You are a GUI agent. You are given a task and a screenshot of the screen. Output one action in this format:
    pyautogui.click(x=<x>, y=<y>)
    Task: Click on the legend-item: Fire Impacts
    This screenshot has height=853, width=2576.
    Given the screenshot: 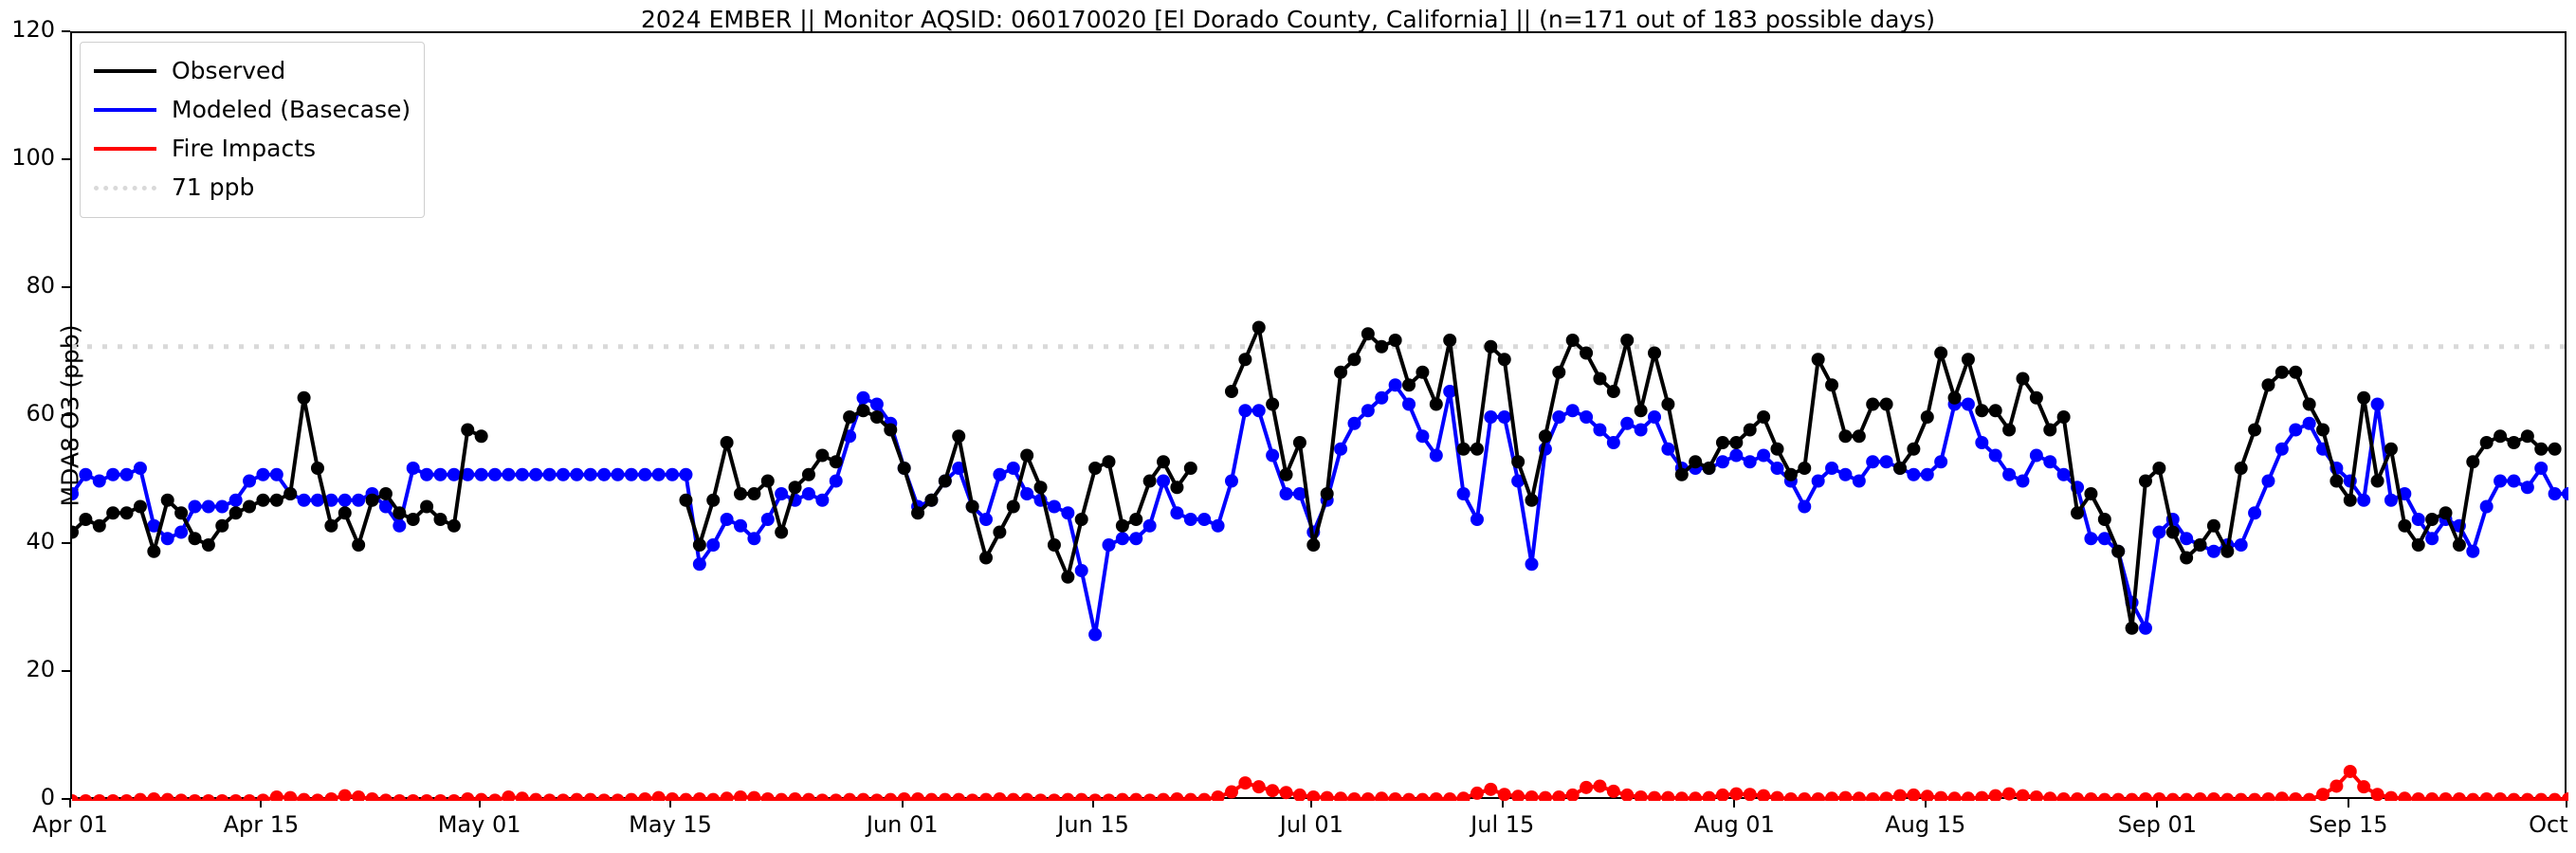 What is the action you would take?
    pyautogui.click(x=252, y=148)
    